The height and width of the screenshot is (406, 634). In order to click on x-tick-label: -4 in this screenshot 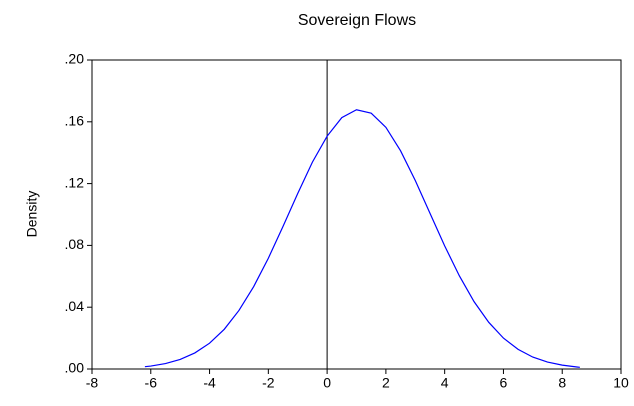, I will do `click(209, 383)`.